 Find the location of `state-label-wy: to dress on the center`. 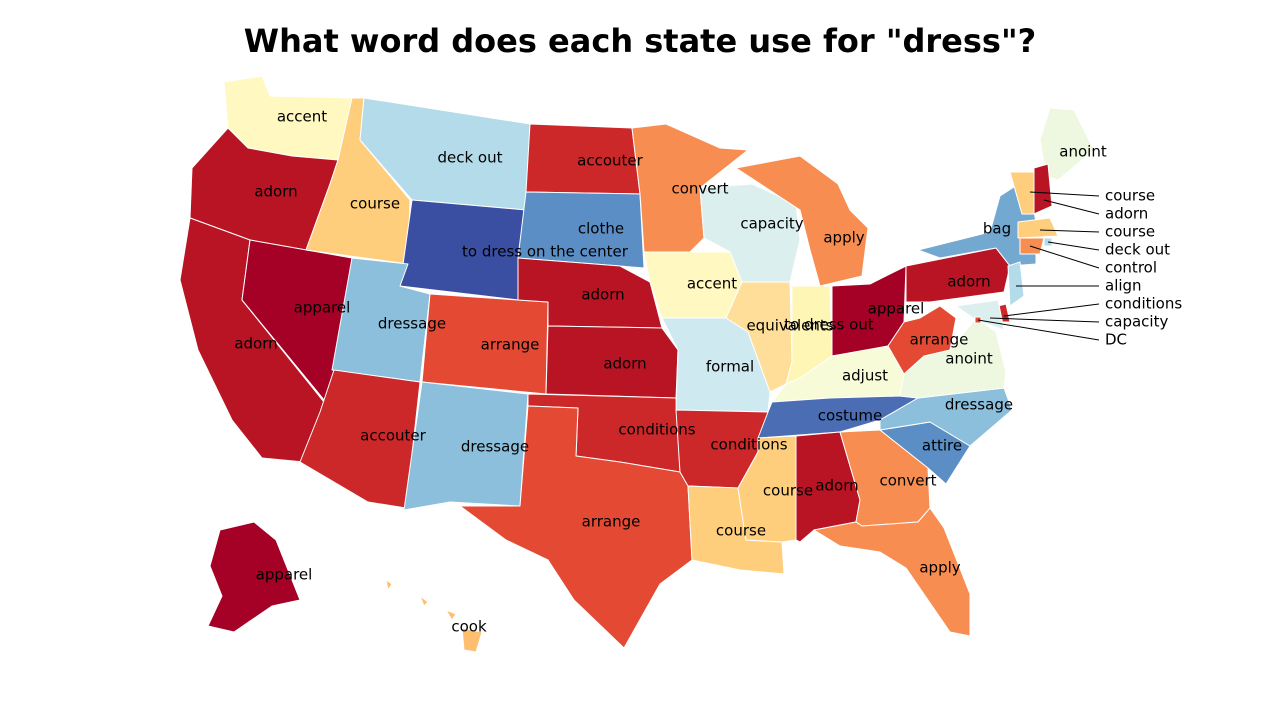

state-label-wy: to dress on the center is located at coordinates (545, 252).